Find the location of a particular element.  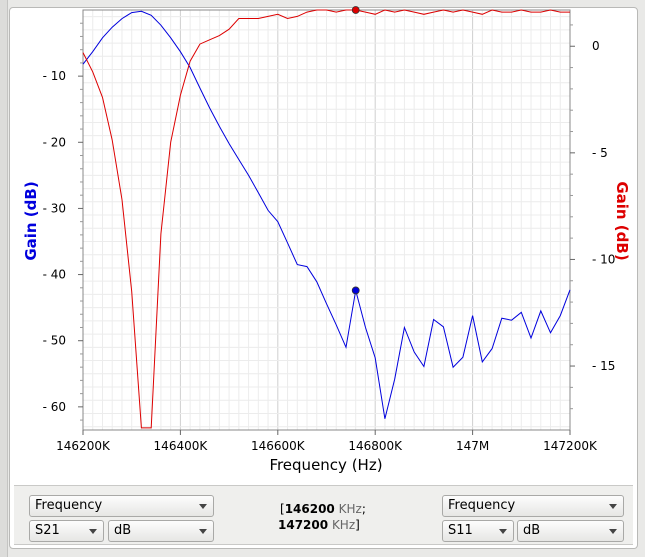

range-start-value: 146200 is located at coordinates (309, 509).